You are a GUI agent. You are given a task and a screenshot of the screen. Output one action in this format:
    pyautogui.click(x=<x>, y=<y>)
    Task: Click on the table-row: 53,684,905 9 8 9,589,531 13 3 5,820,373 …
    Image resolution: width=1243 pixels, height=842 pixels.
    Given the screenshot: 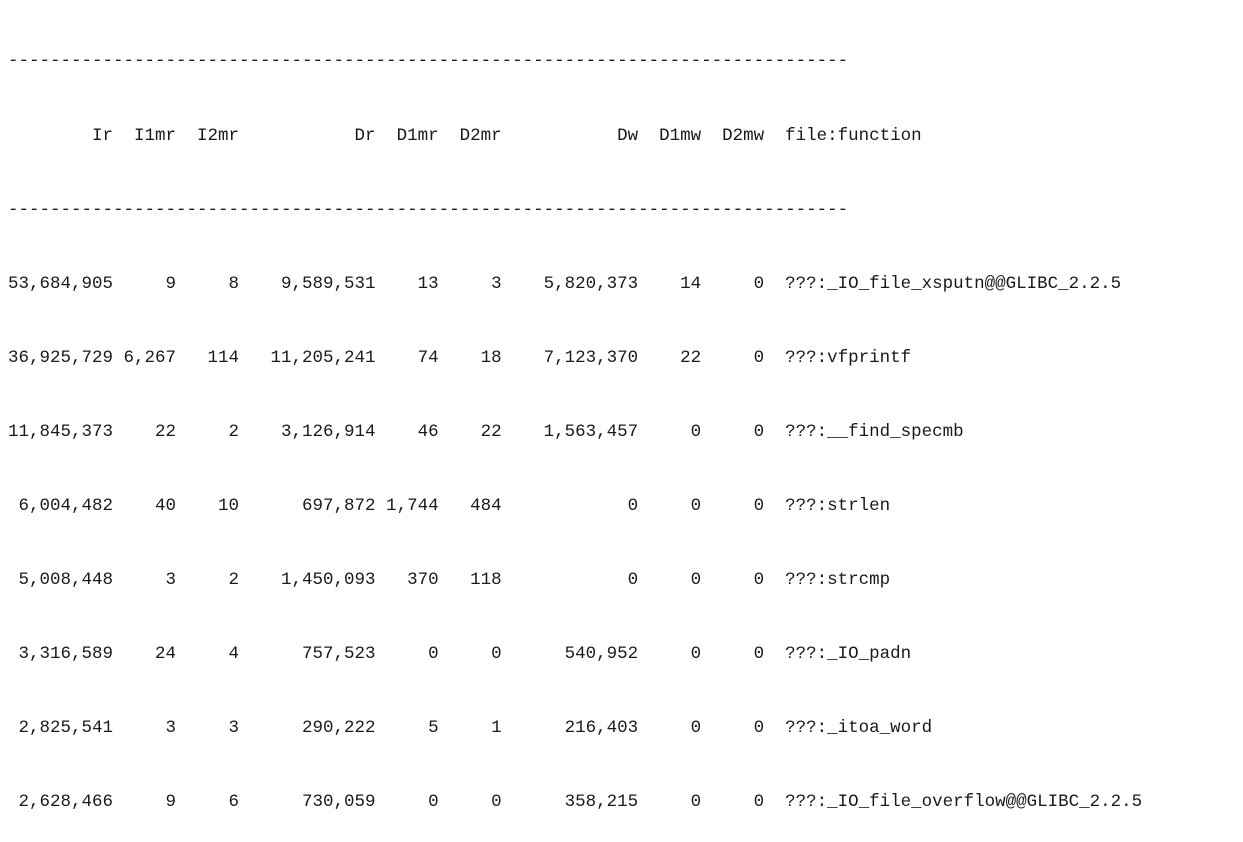 What is the action you would take?
    pyautogui.click(x=565, y=283)
    